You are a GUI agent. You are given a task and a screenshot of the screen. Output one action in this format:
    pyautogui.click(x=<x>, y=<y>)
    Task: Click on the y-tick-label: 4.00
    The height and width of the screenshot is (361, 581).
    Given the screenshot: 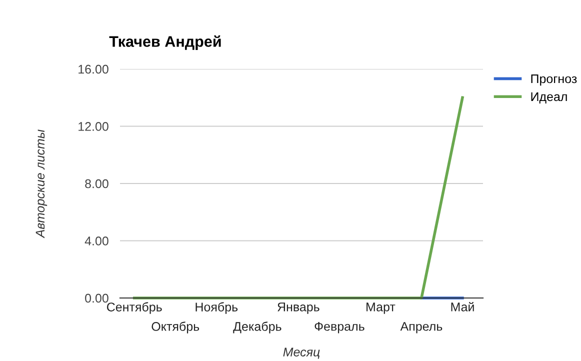 What is the action you would take?
    pyautogui.click(x=96, y=241)
    